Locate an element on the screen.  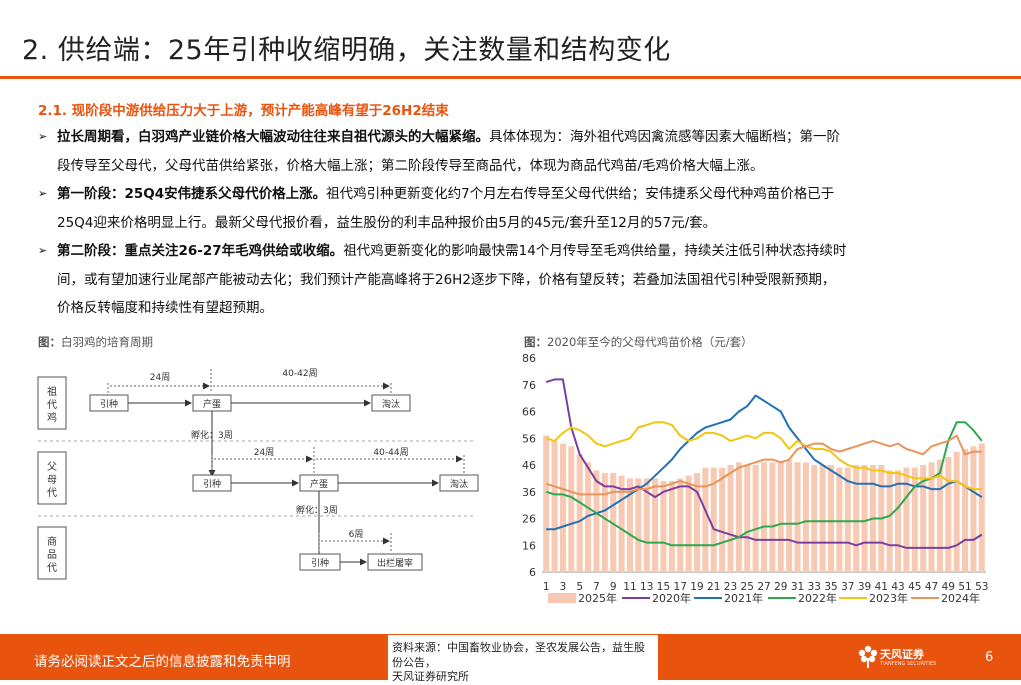
legend-label: 2025年 is located at coordinates (597, 598).